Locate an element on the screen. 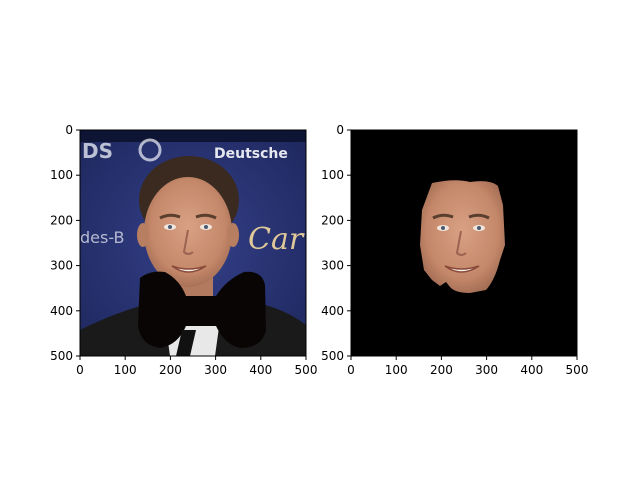 This screenshot has height=480, width=640. bg-text-desb: des-B is located at coordinates (102, 237).